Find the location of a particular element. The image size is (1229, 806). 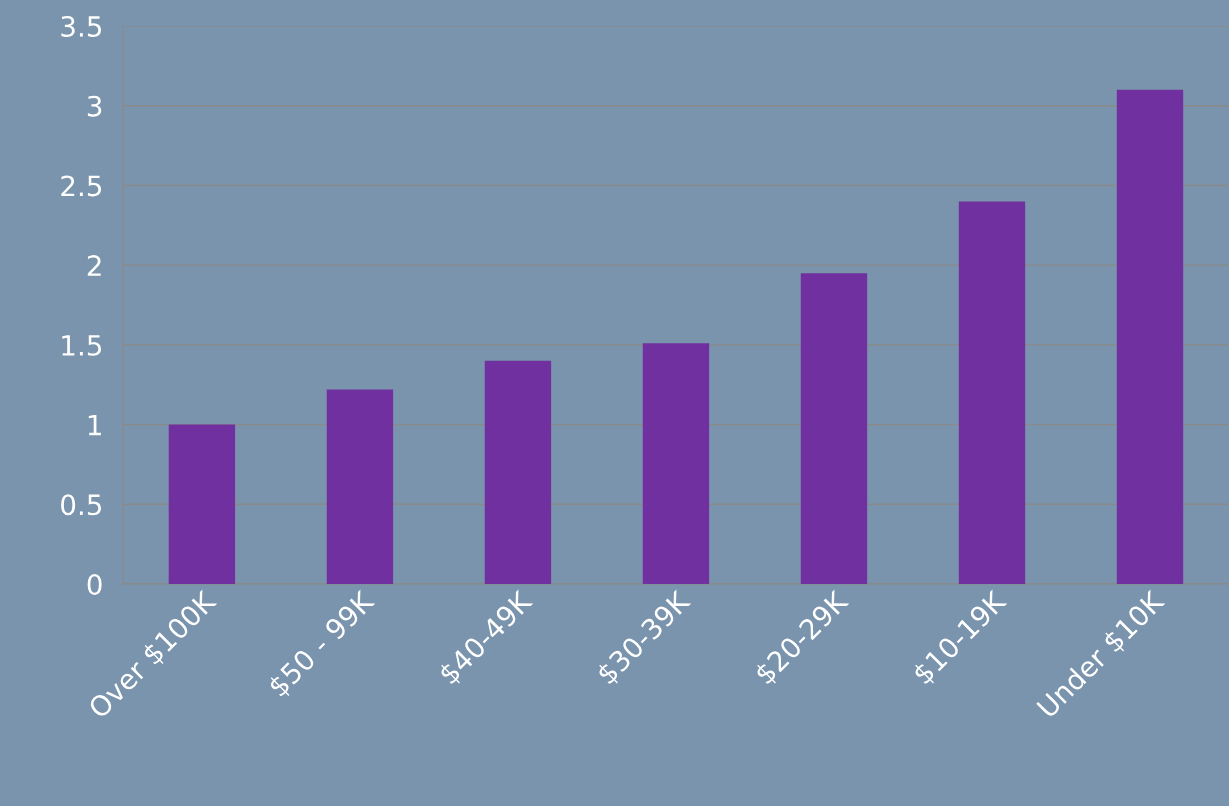

y-tick-label: 0 is located at coordinates (94, 584).